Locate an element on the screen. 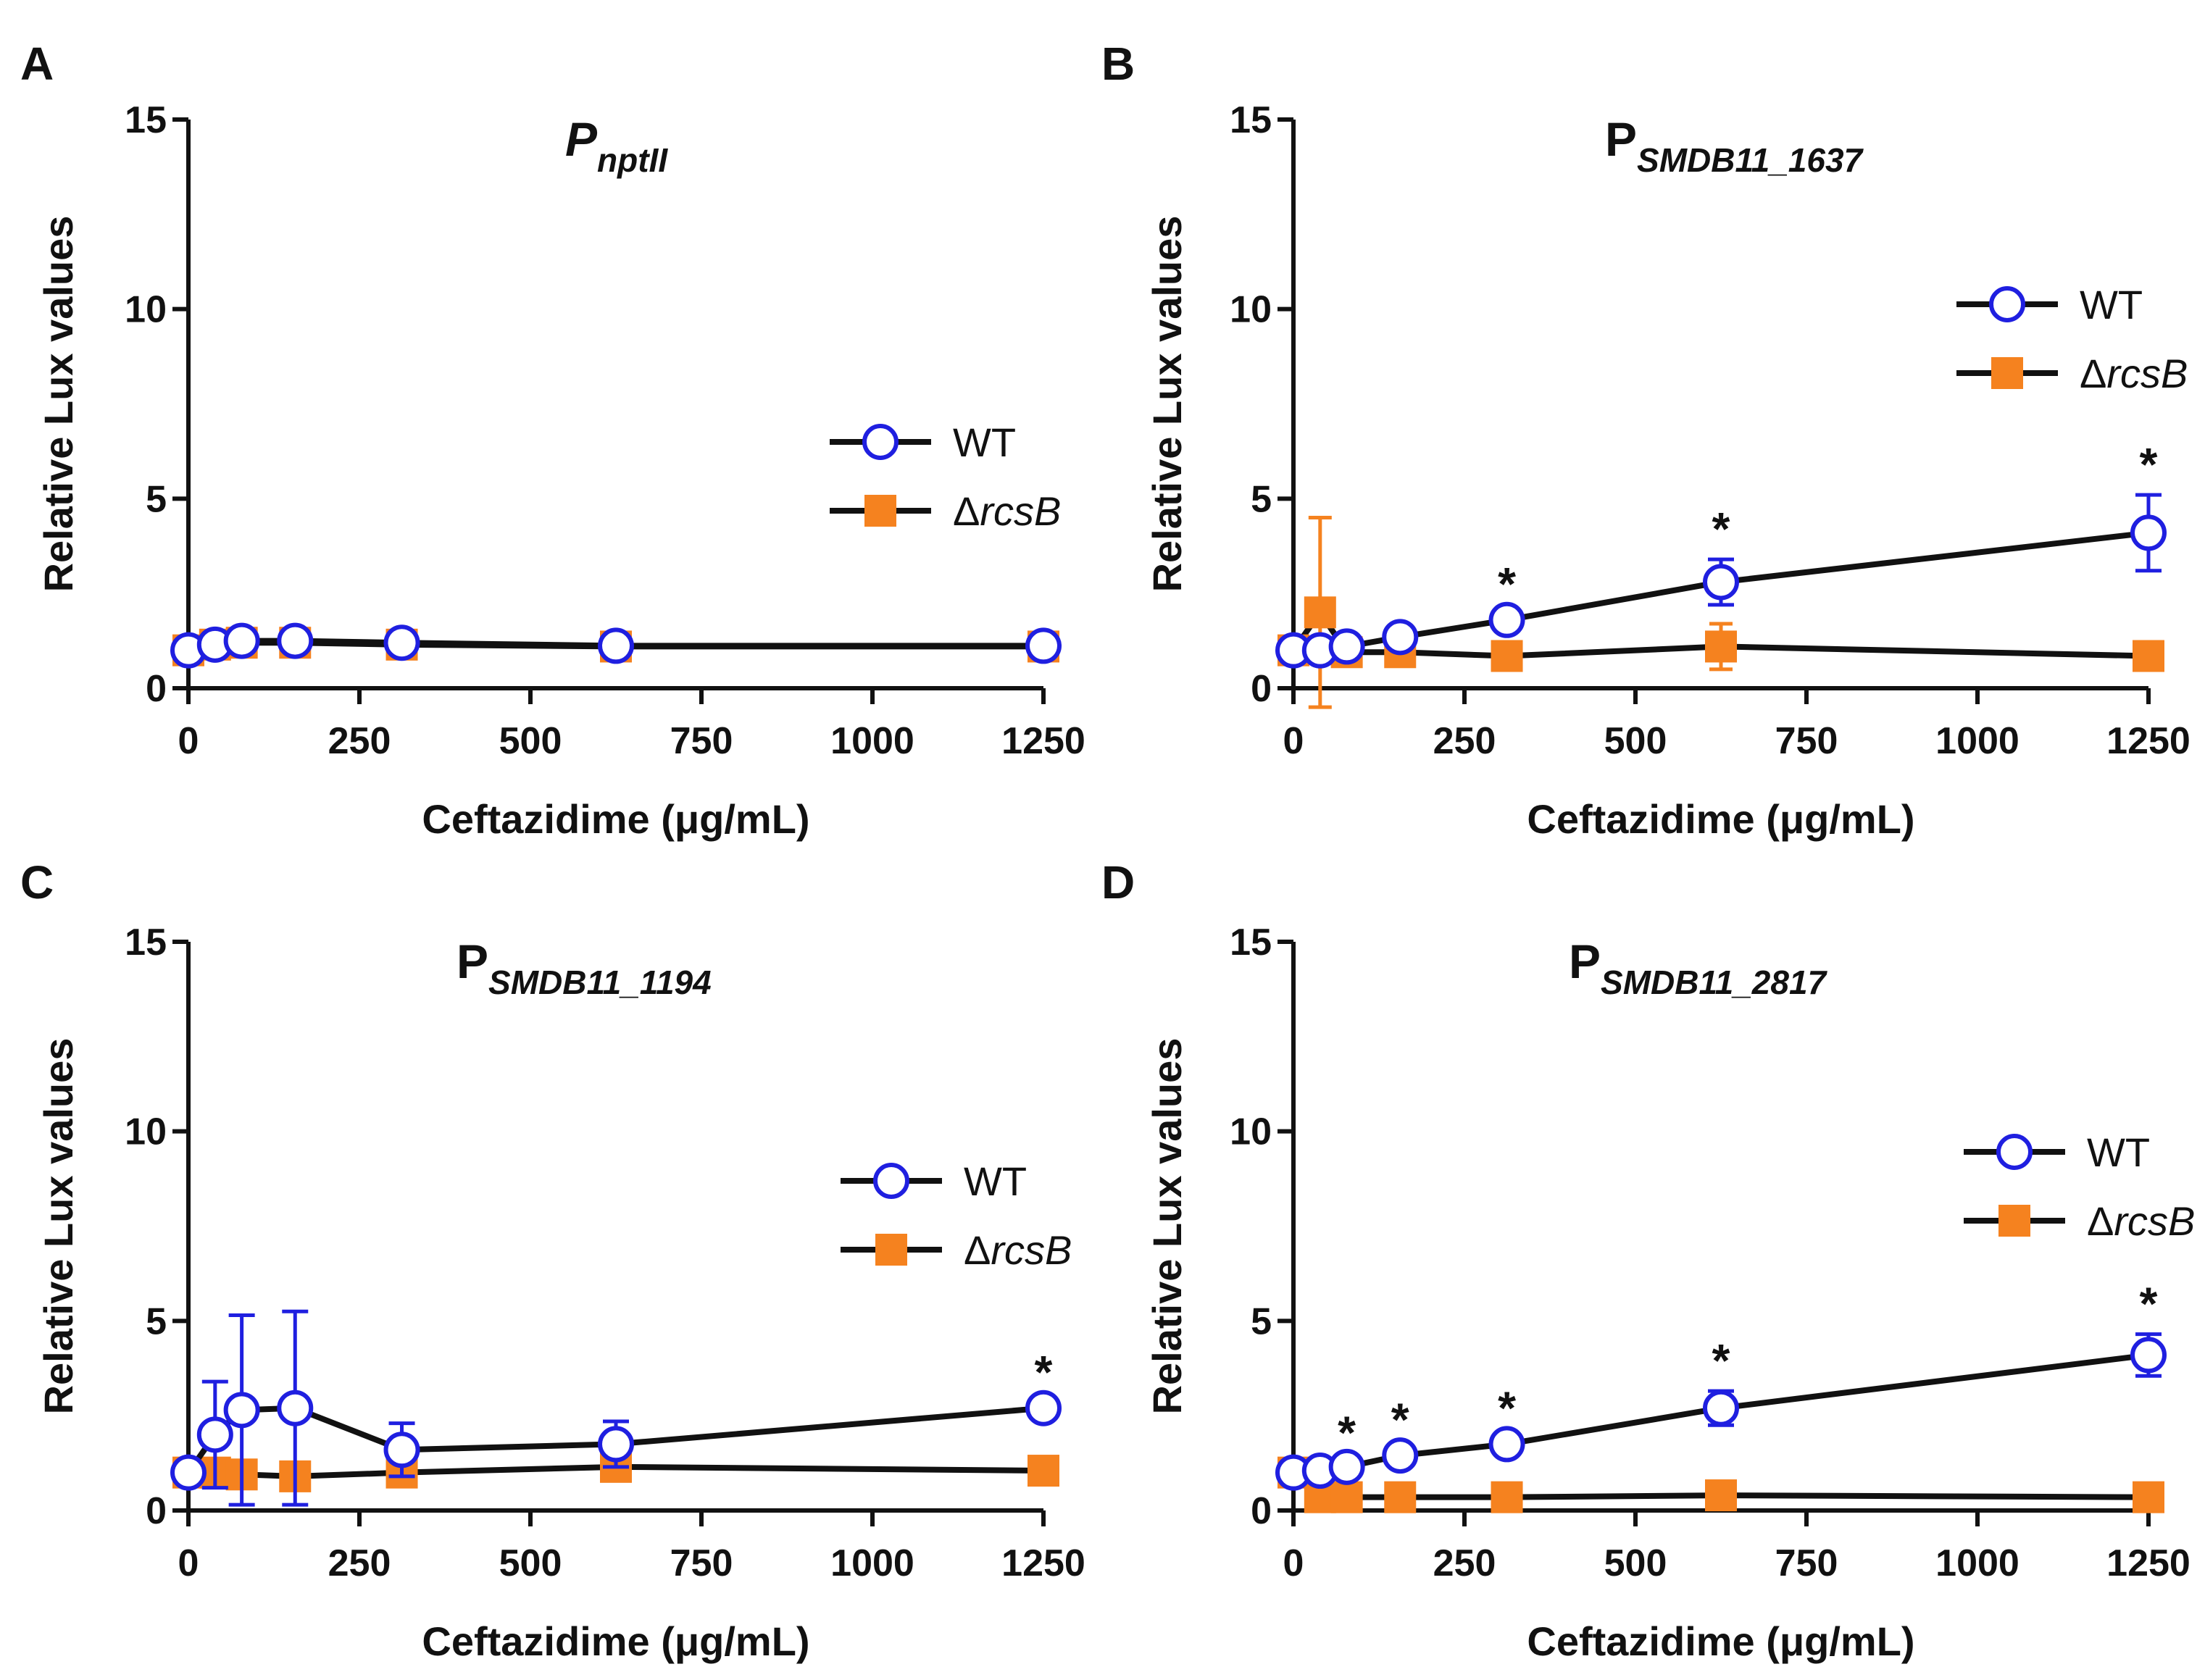  panel-a-ytick-label: 5 is located at coordinates (156, 499).